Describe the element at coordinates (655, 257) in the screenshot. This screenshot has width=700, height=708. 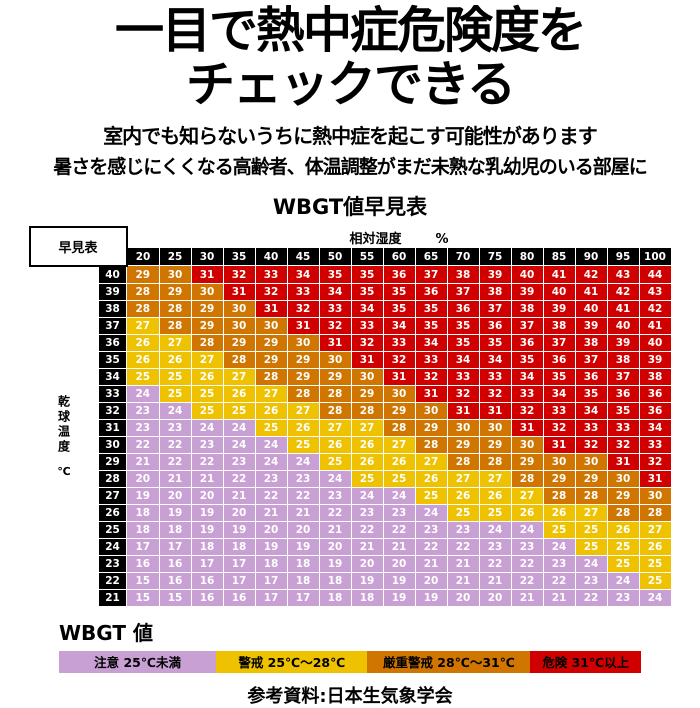
I see `humidity-col-header: 100` at that location.